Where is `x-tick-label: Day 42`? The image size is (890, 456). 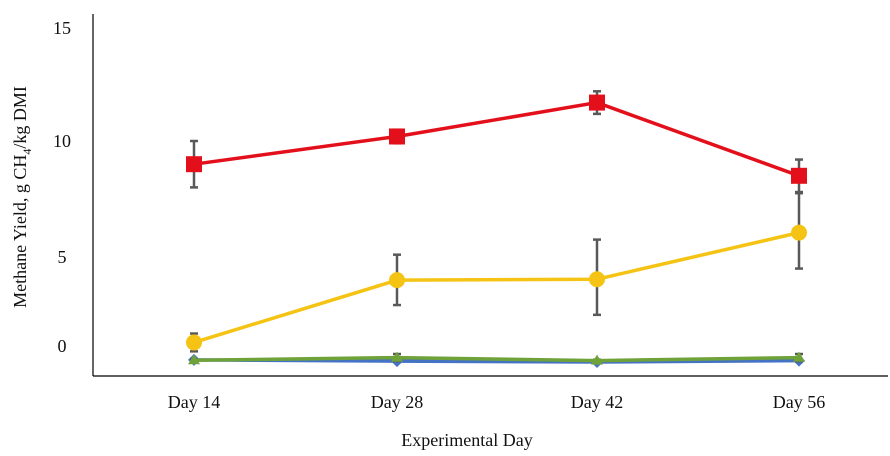
x-tick-label: Day 42 is located at coordinates (597, 402).